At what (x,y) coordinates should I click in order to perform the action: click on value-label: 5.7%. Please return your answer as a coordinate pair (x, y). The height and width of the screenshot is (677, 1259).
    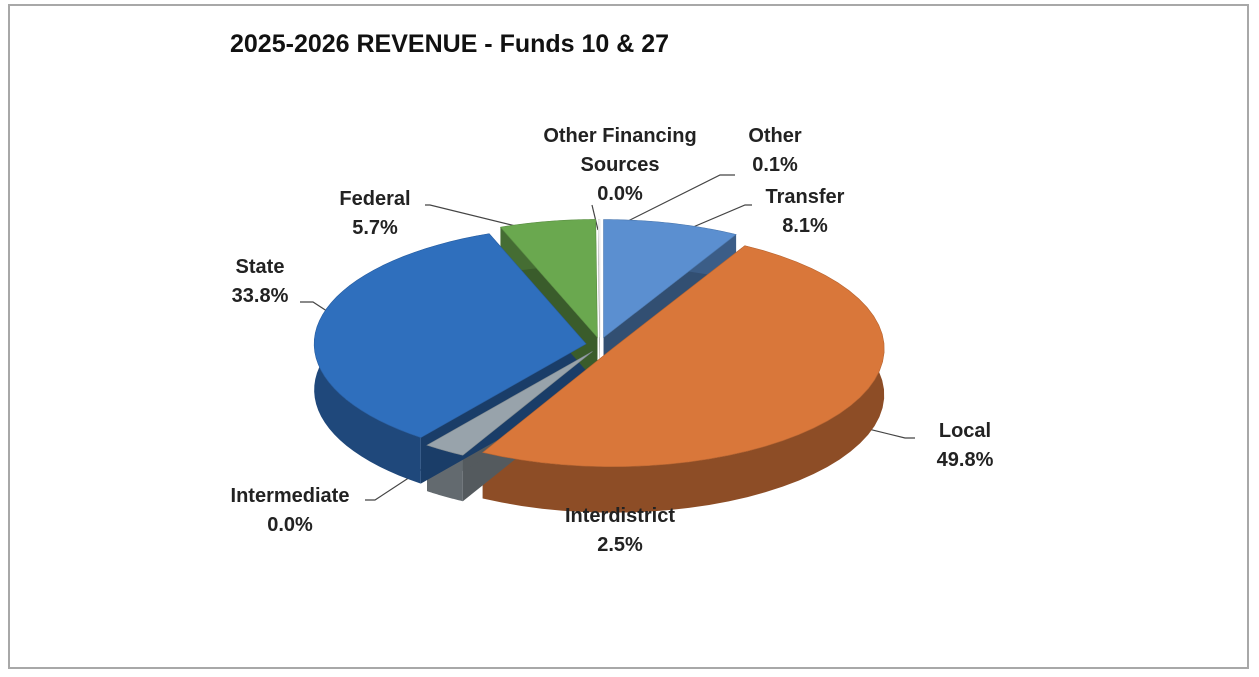
    Looking at the image, I should click on (375, 228).